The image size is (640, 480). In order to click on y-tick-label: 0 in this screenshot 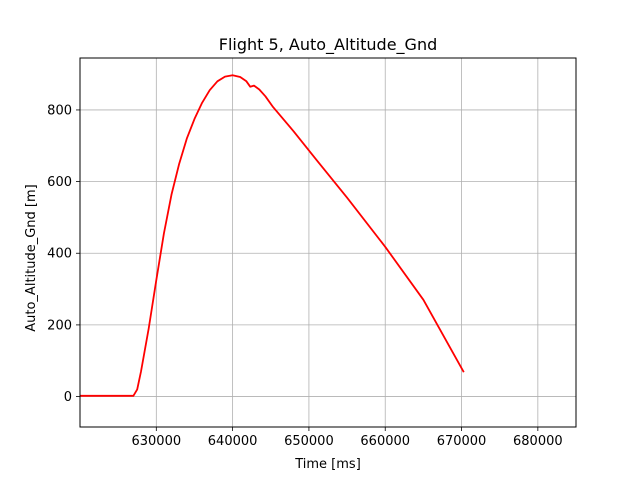, I will do `click(68, 397)`.